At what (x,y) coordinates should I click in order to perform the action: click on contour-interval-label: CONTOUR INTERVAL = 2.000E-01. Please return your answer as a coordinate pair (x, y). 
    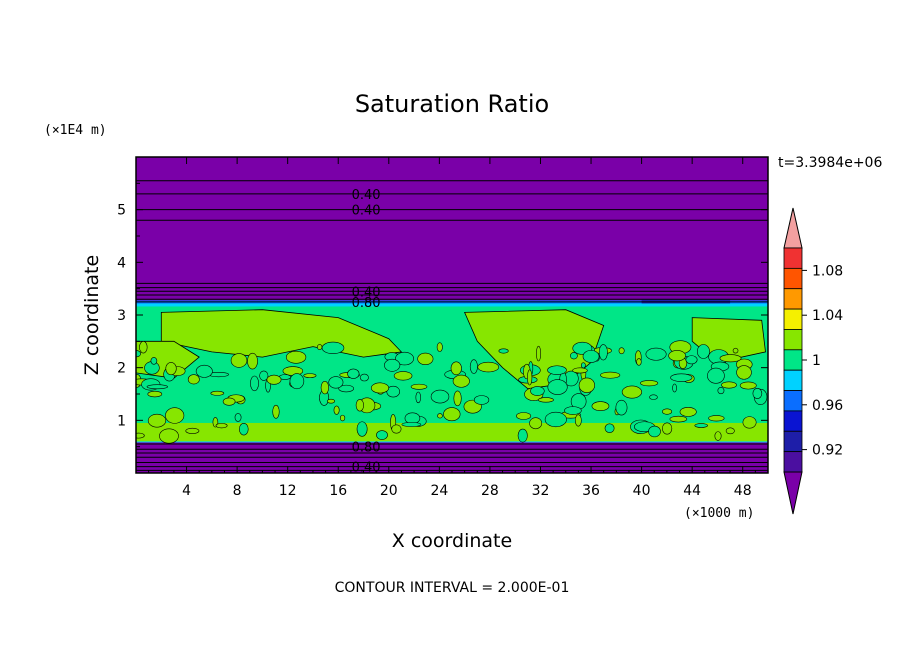
    Looking at the image, I should click on (452, 588).